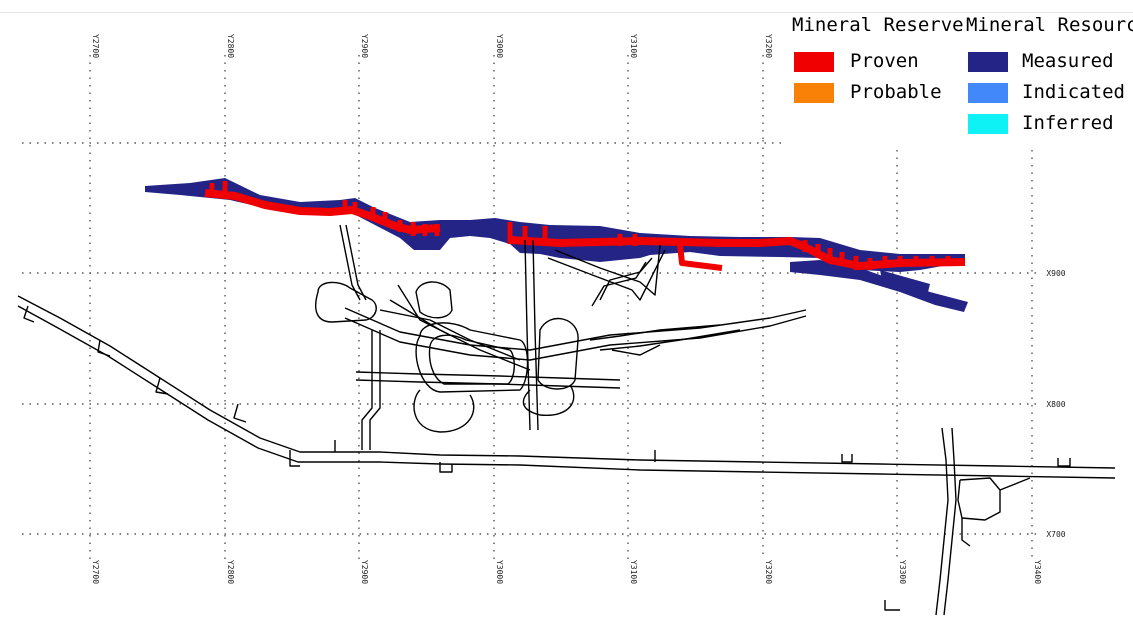 The height and width of the screenshot is (633, 1133). I want to click on shaft-bottom-stub, so click(892, 605).